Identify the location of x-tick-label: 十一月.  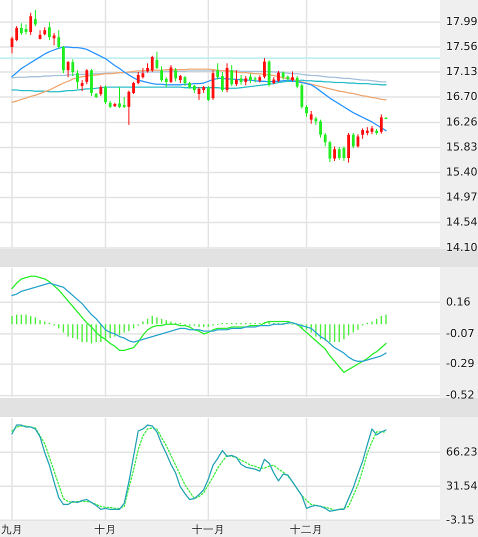
(208, 529).